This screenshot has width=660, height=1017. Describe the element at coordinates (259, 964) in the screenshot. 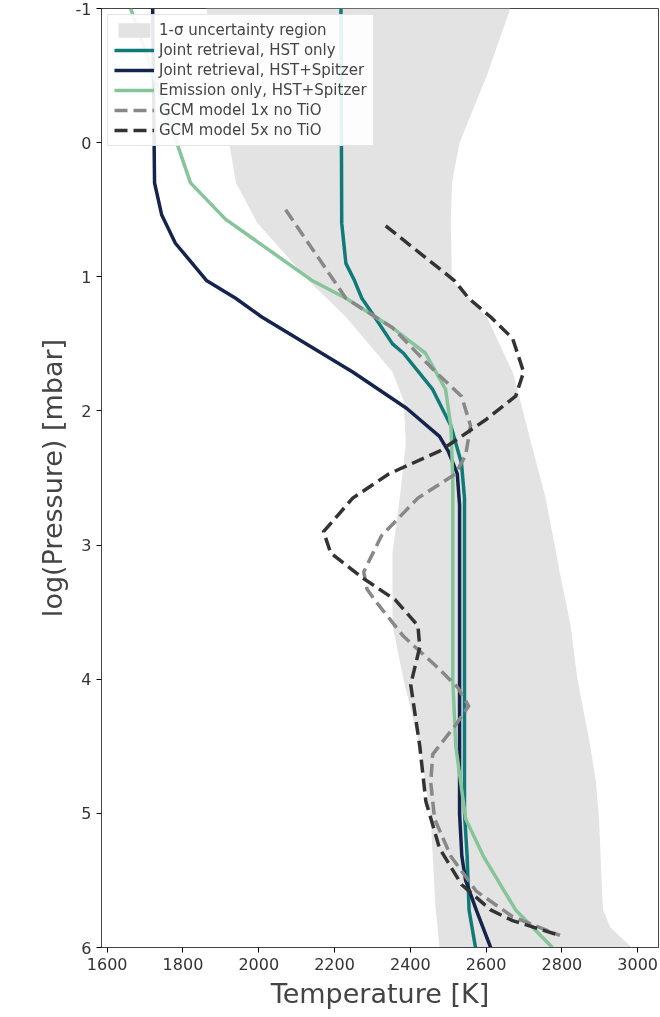

I see `x-tick-label: 2000` at that location.